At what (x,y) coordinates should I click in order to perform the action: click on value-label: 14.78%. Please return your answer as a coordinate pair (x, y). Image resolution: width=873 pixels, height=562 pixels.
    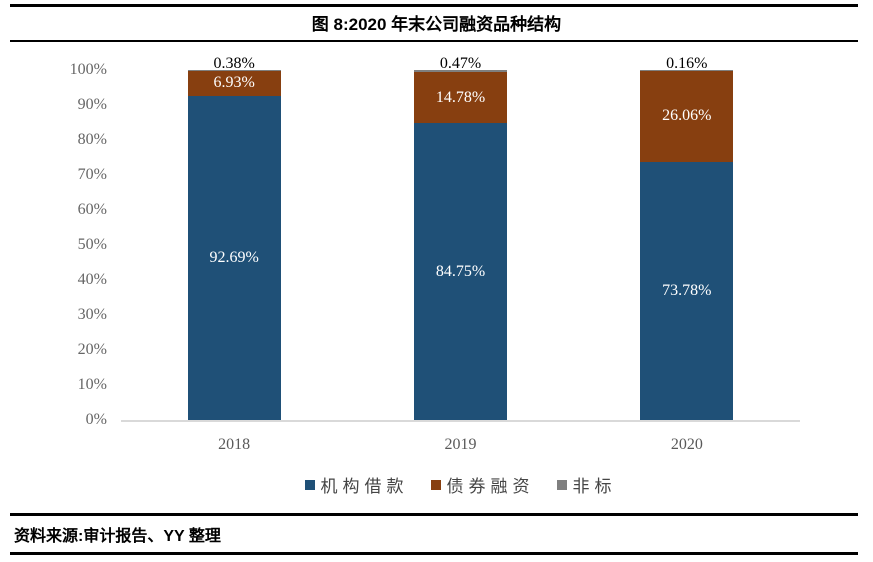
    Looking at the image, I should click on (460, 97).